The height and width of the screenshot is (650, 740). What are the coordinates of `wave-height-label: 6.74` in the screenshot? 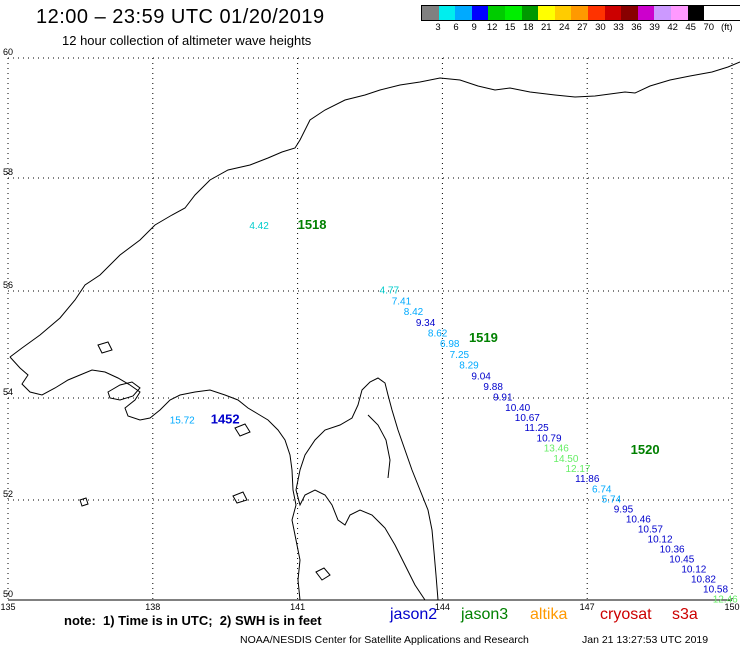 It's located at (602, 489).